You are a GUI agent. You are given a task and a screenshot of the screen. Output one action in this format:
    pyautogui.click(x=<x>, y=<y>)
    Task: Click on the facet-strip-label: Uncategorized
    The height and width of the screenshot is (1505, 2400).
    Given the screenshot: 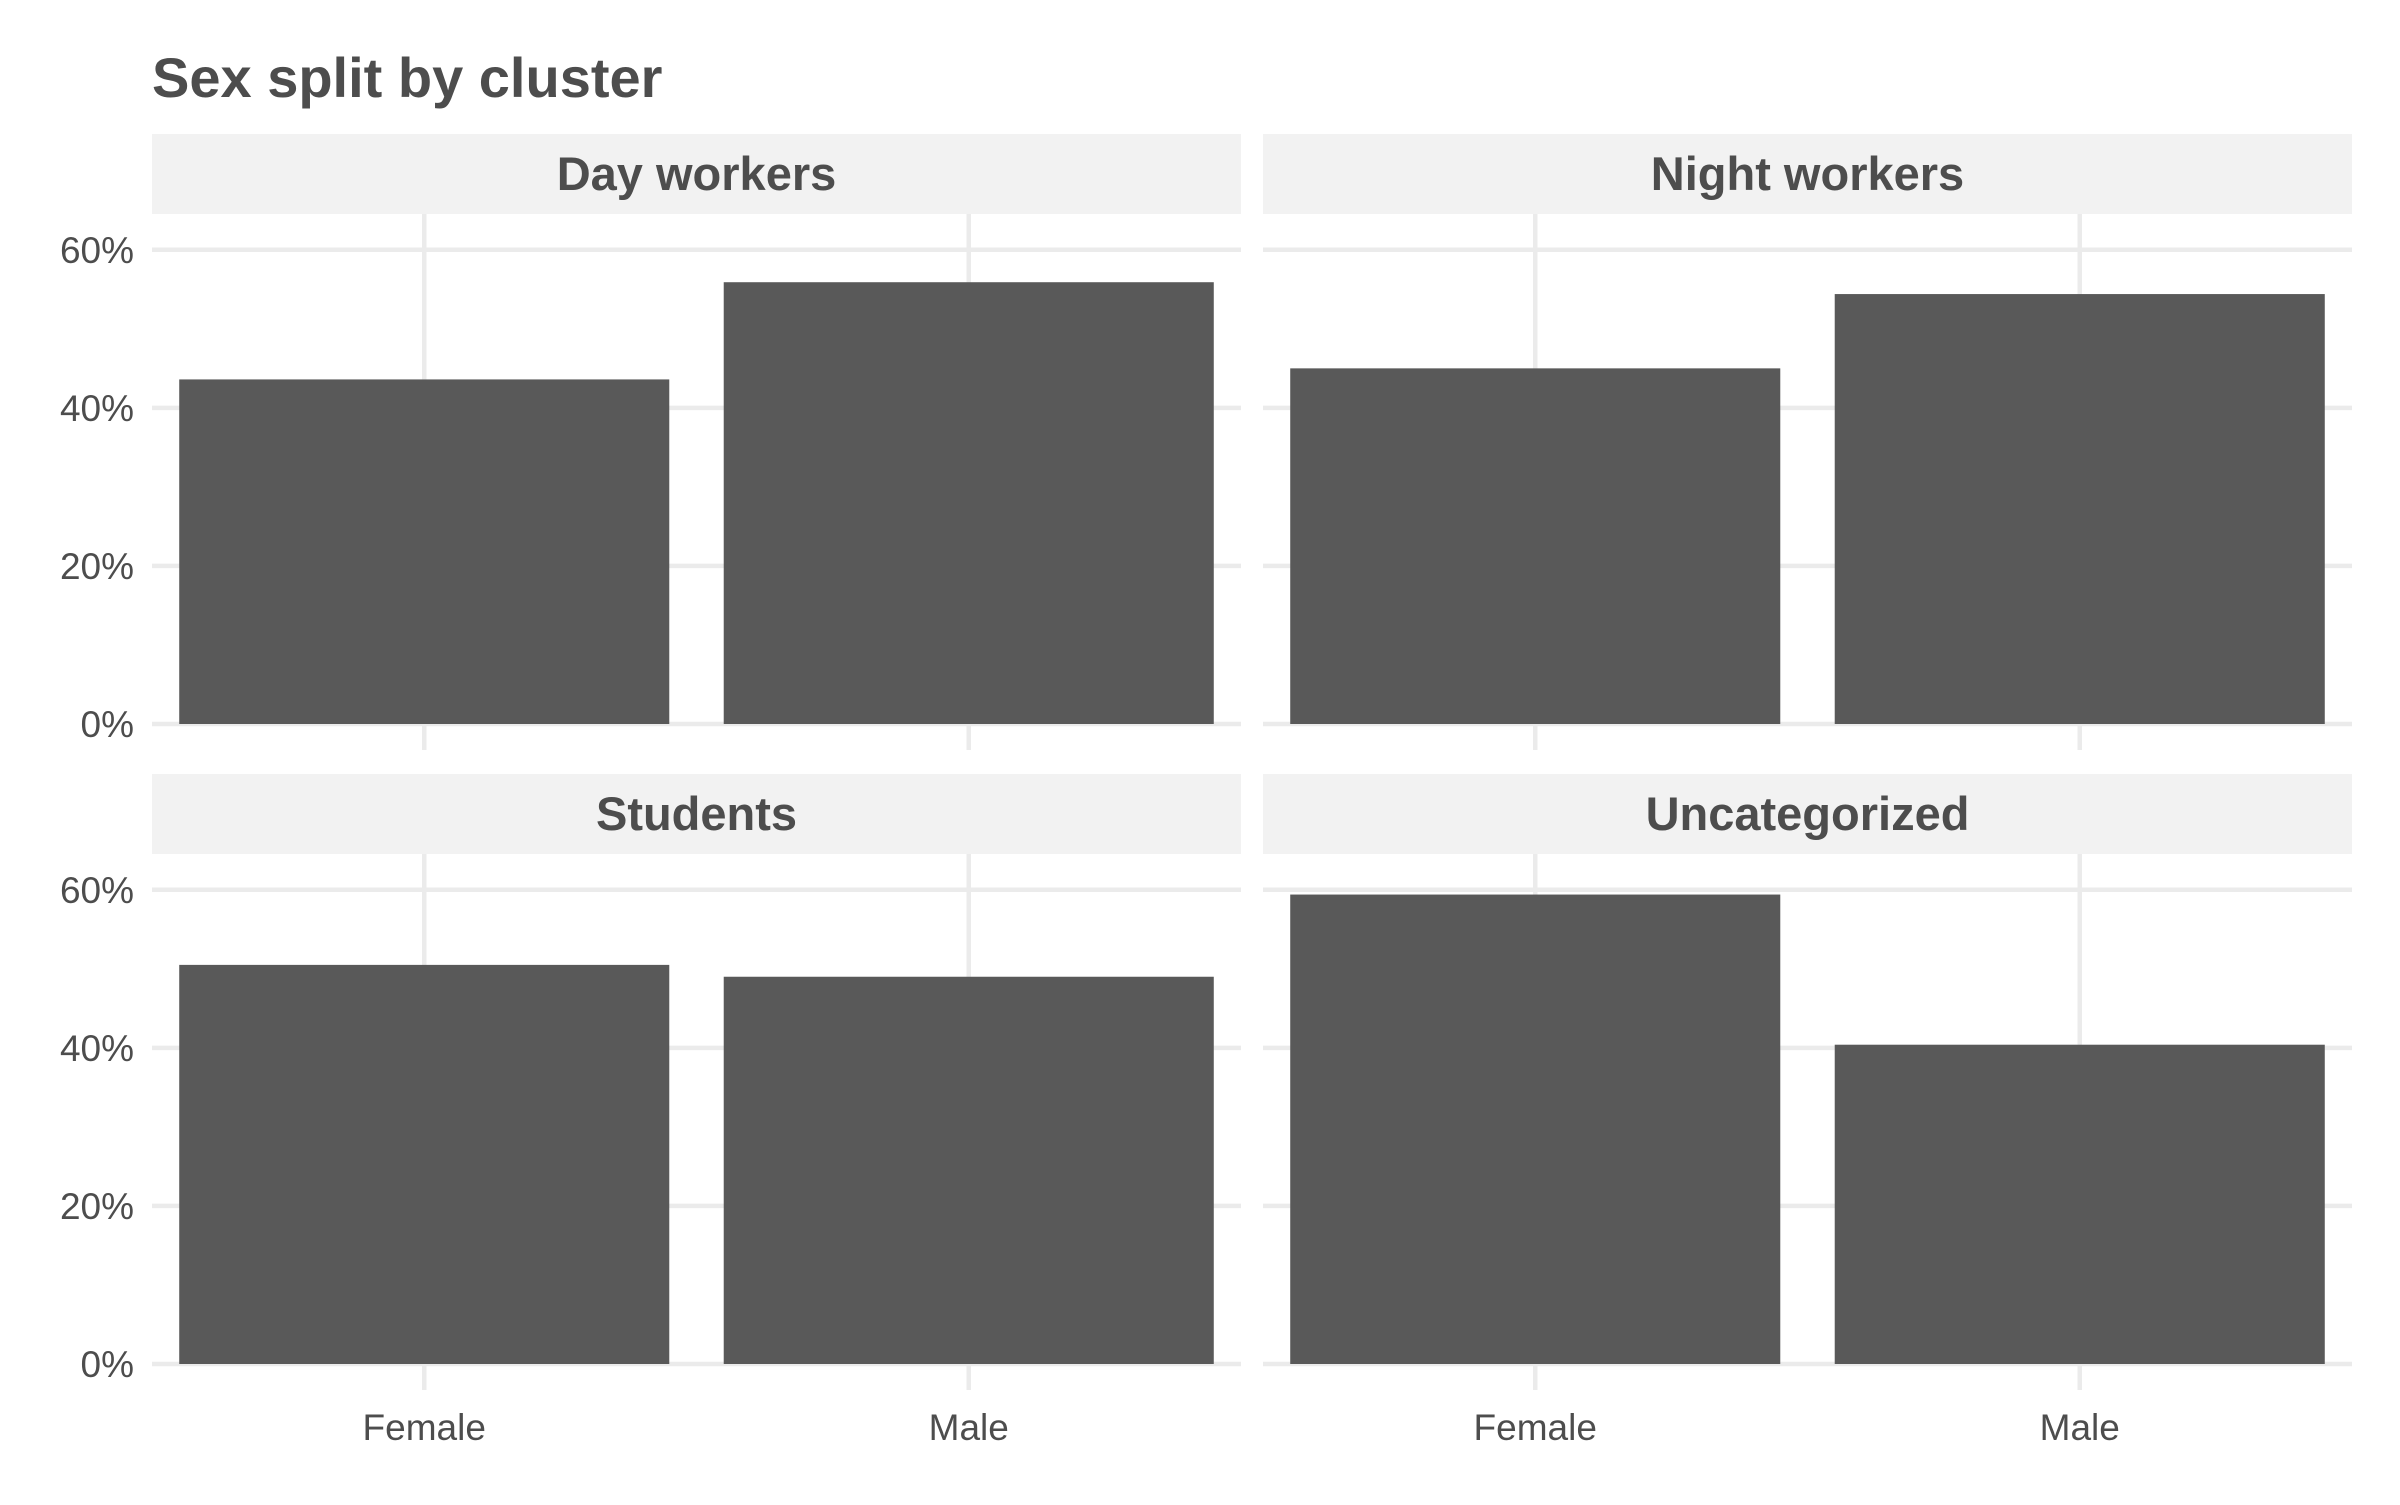 What is the action you would take?
    pyautogui.click(x=1808, y=813)
    